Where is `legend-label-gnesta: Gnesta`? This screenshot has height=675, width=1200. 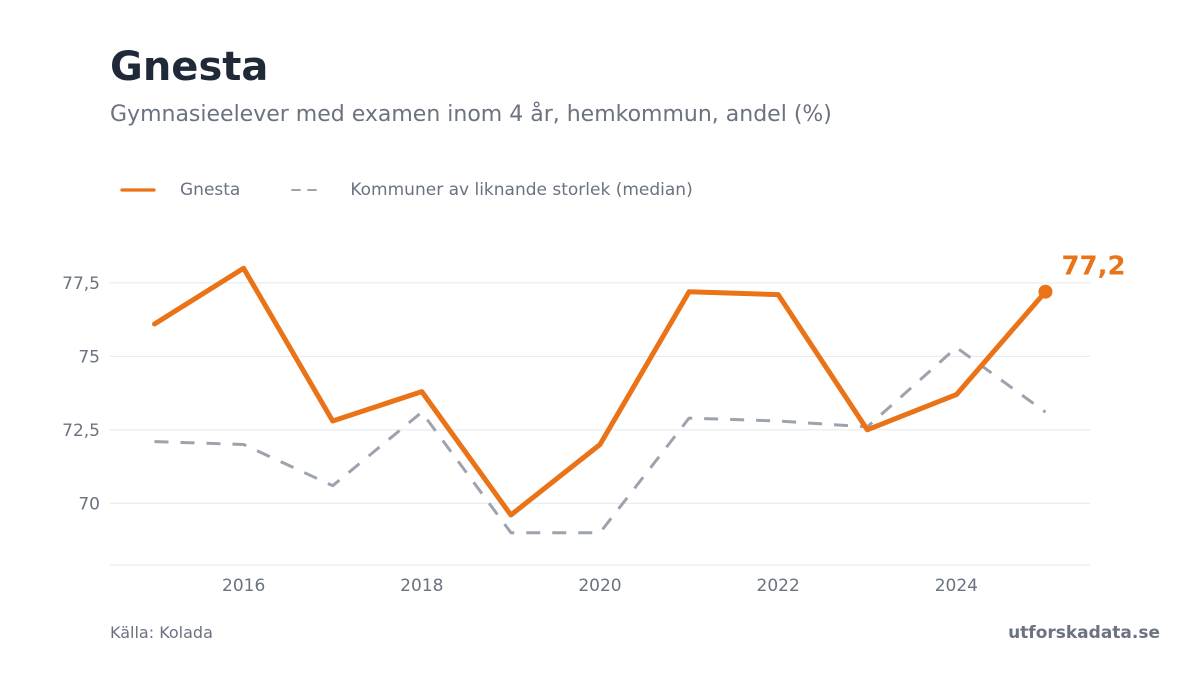
legend-label-gnesta: Gnesta is located at coordinates (210, 190).